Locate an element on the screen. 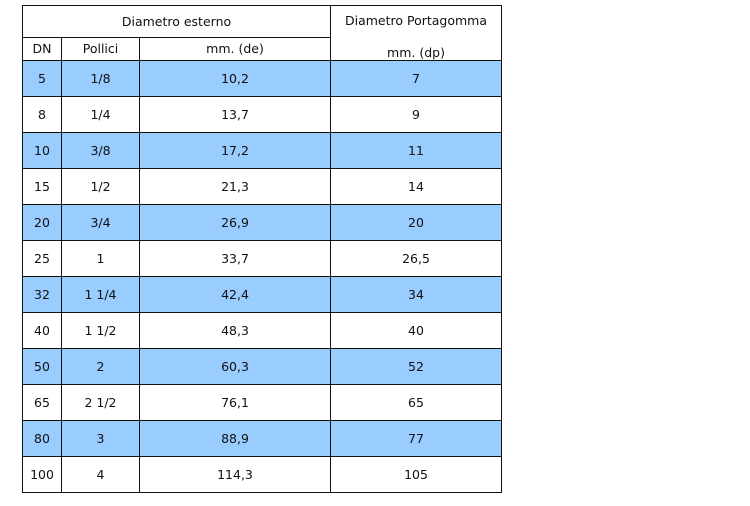  table-row: 25 1 33,7 26,5 is located at coordinates (262, 258).